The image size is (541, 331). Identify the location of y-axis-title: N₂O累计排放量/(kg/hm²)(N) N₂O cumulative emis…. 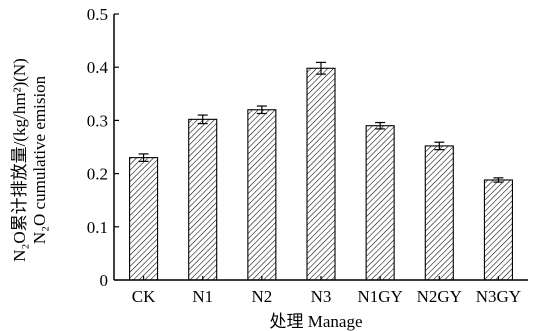
(29, 160).